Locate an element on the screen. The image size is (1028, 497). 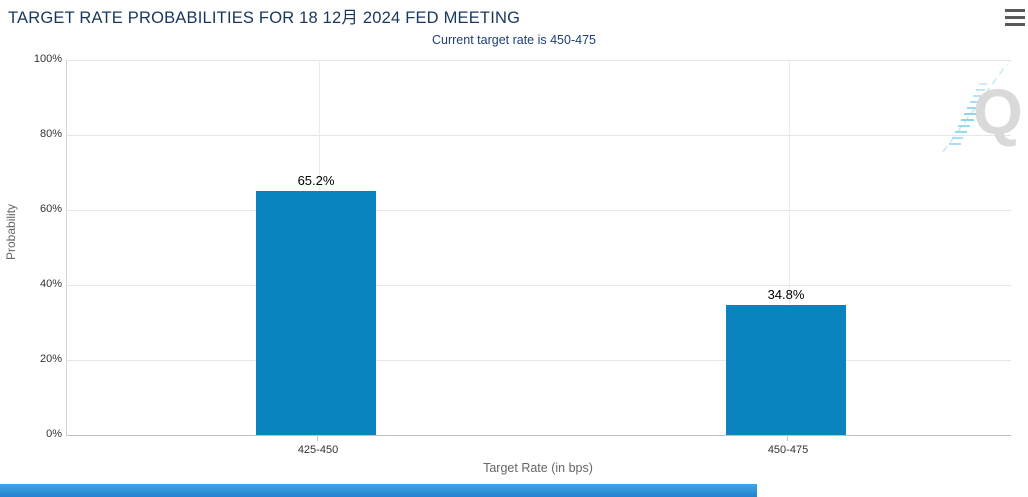
bar-value-label: 65.2% is located at coordinates (316, 180).